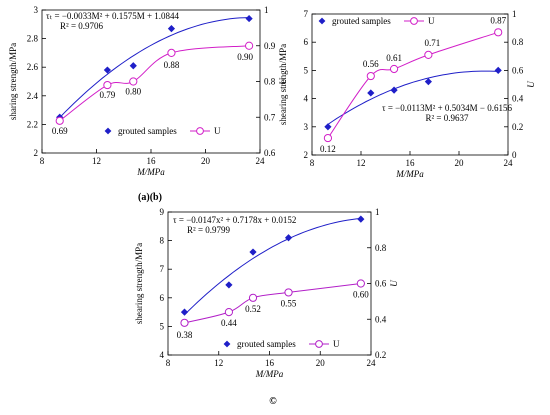 The width and height of the screenshot is (550, 415). I want to click on y-tick-label: 2.8, so click(33, 39).